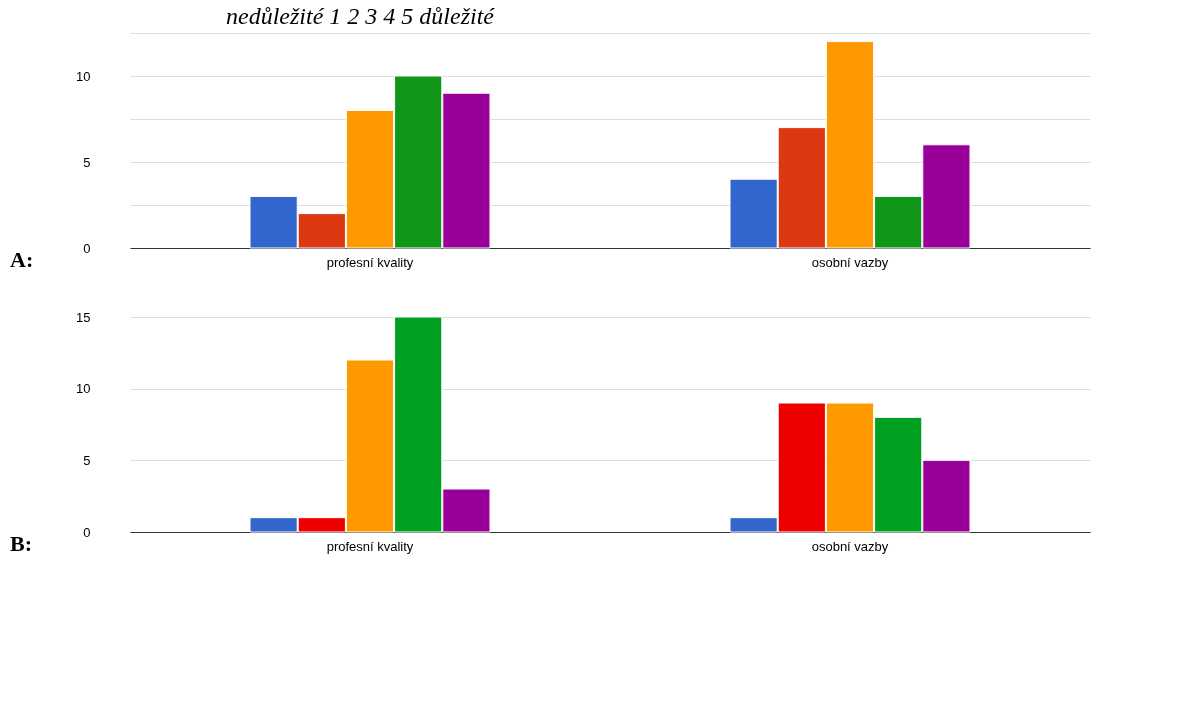  What do you see at coordinates (361, 16) in the screenshot?
I see `chart-title: nedůležité 1 2 3 4 5 důležité` at bounding box center [361, 16].